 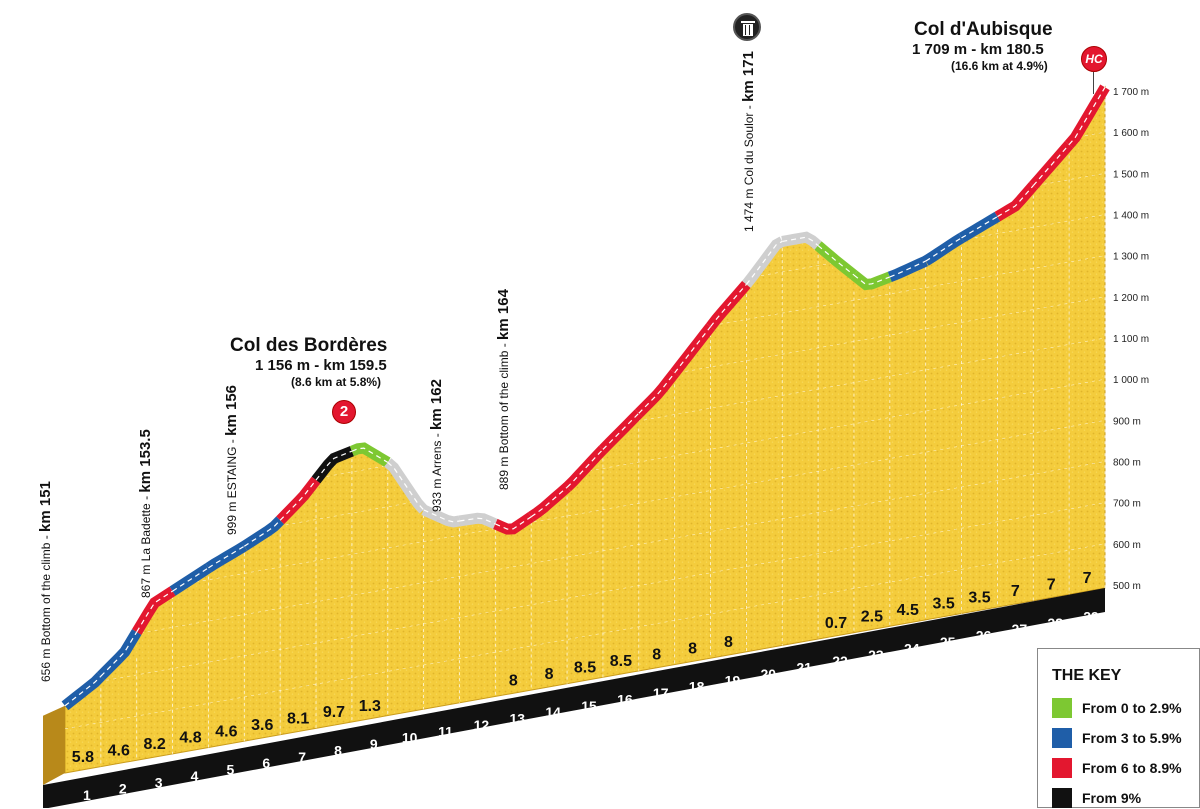 What do you see at coordinates (1131, 216) in the screenshot?
I see `y-tick-label: 1 400 m` at bounding box center [1131, 216].